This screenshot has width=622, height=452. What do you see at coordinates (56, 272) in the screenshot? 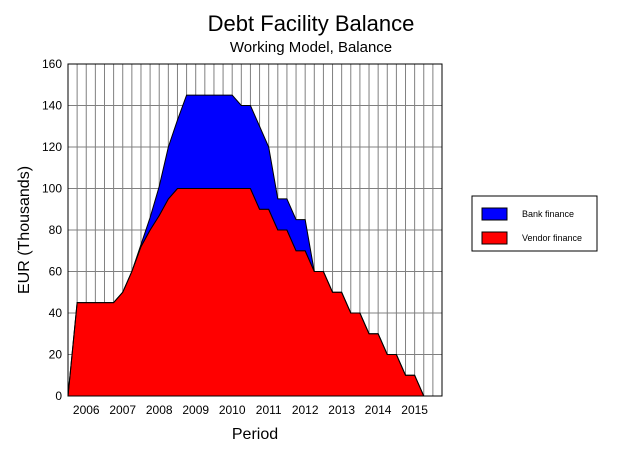
I see `y-tick-label: 60` at bounding box center [56, 272].